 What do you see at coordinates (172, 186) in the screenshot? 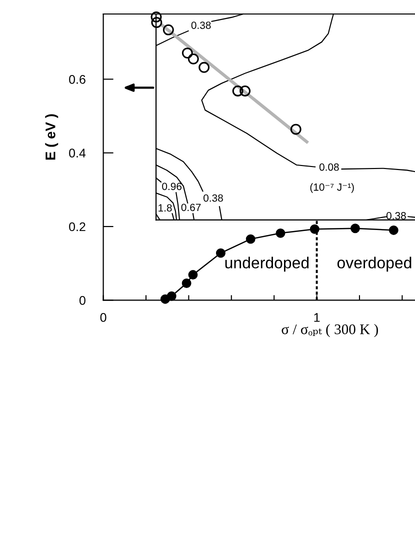
I see `series-label: 0.96` at bounding box center [172, 186].